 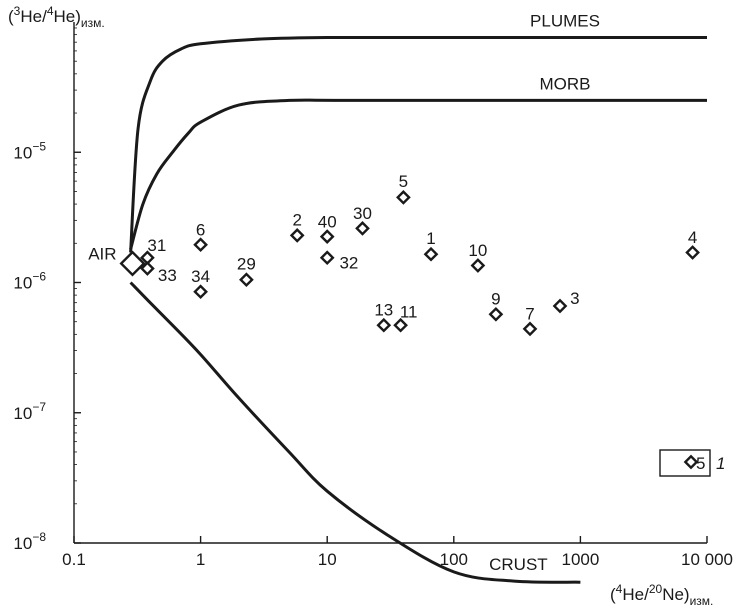 What do you see at coordinates (117, 260) in the screenshot?
I see `air-marker-group: AIR` at bounding box center [117, 260].